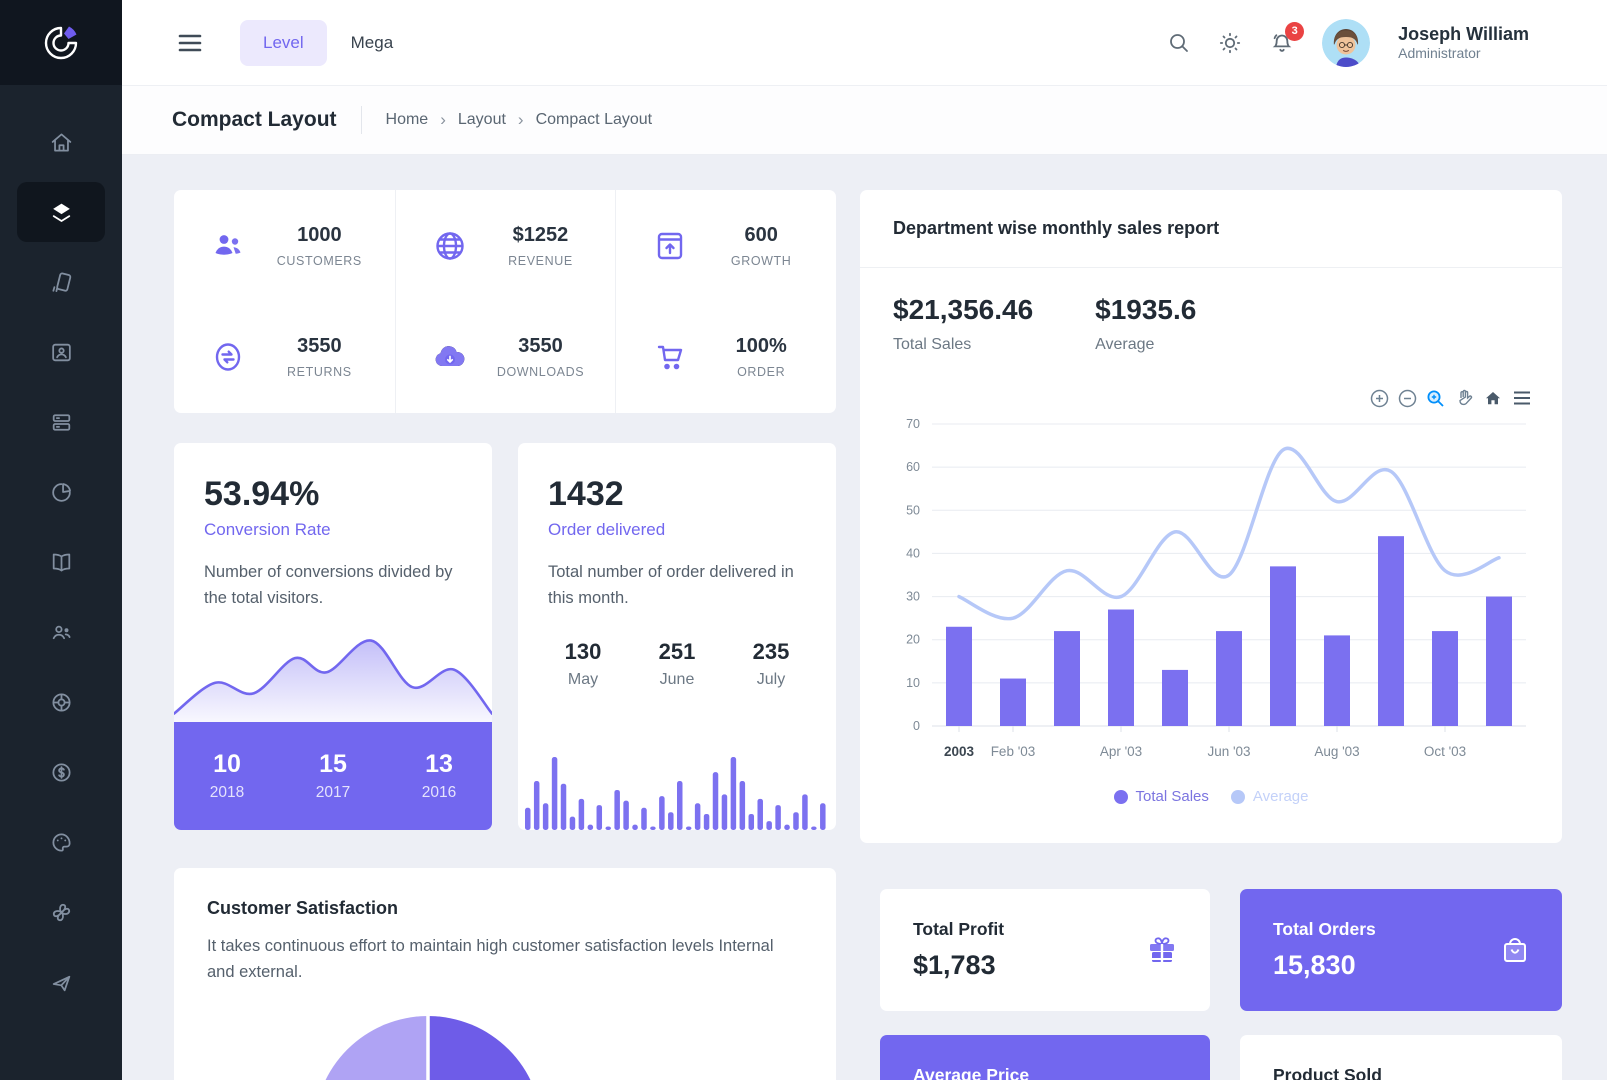 The width and height of the screenshot is (1607, 1080). Describe the element at coordinates (954, 965) in the screenshot. I see `card-value: $1,783` at that location.